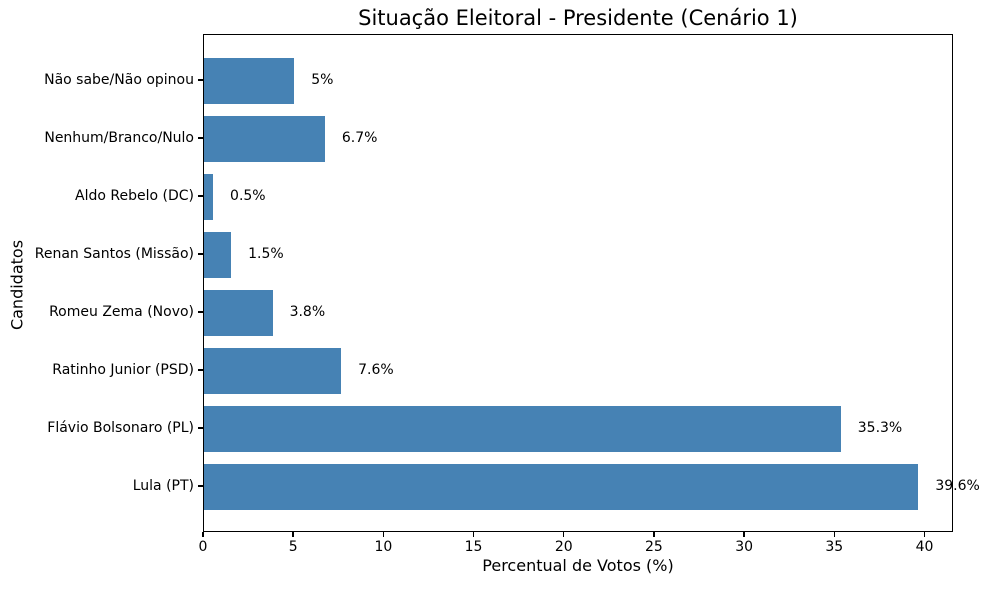 This screenshot has width=990, height=590. What do you see at coordinates (834, 547) in the screenshot?
I see `x-tick-label: 35` at bounding box center [834, 547].